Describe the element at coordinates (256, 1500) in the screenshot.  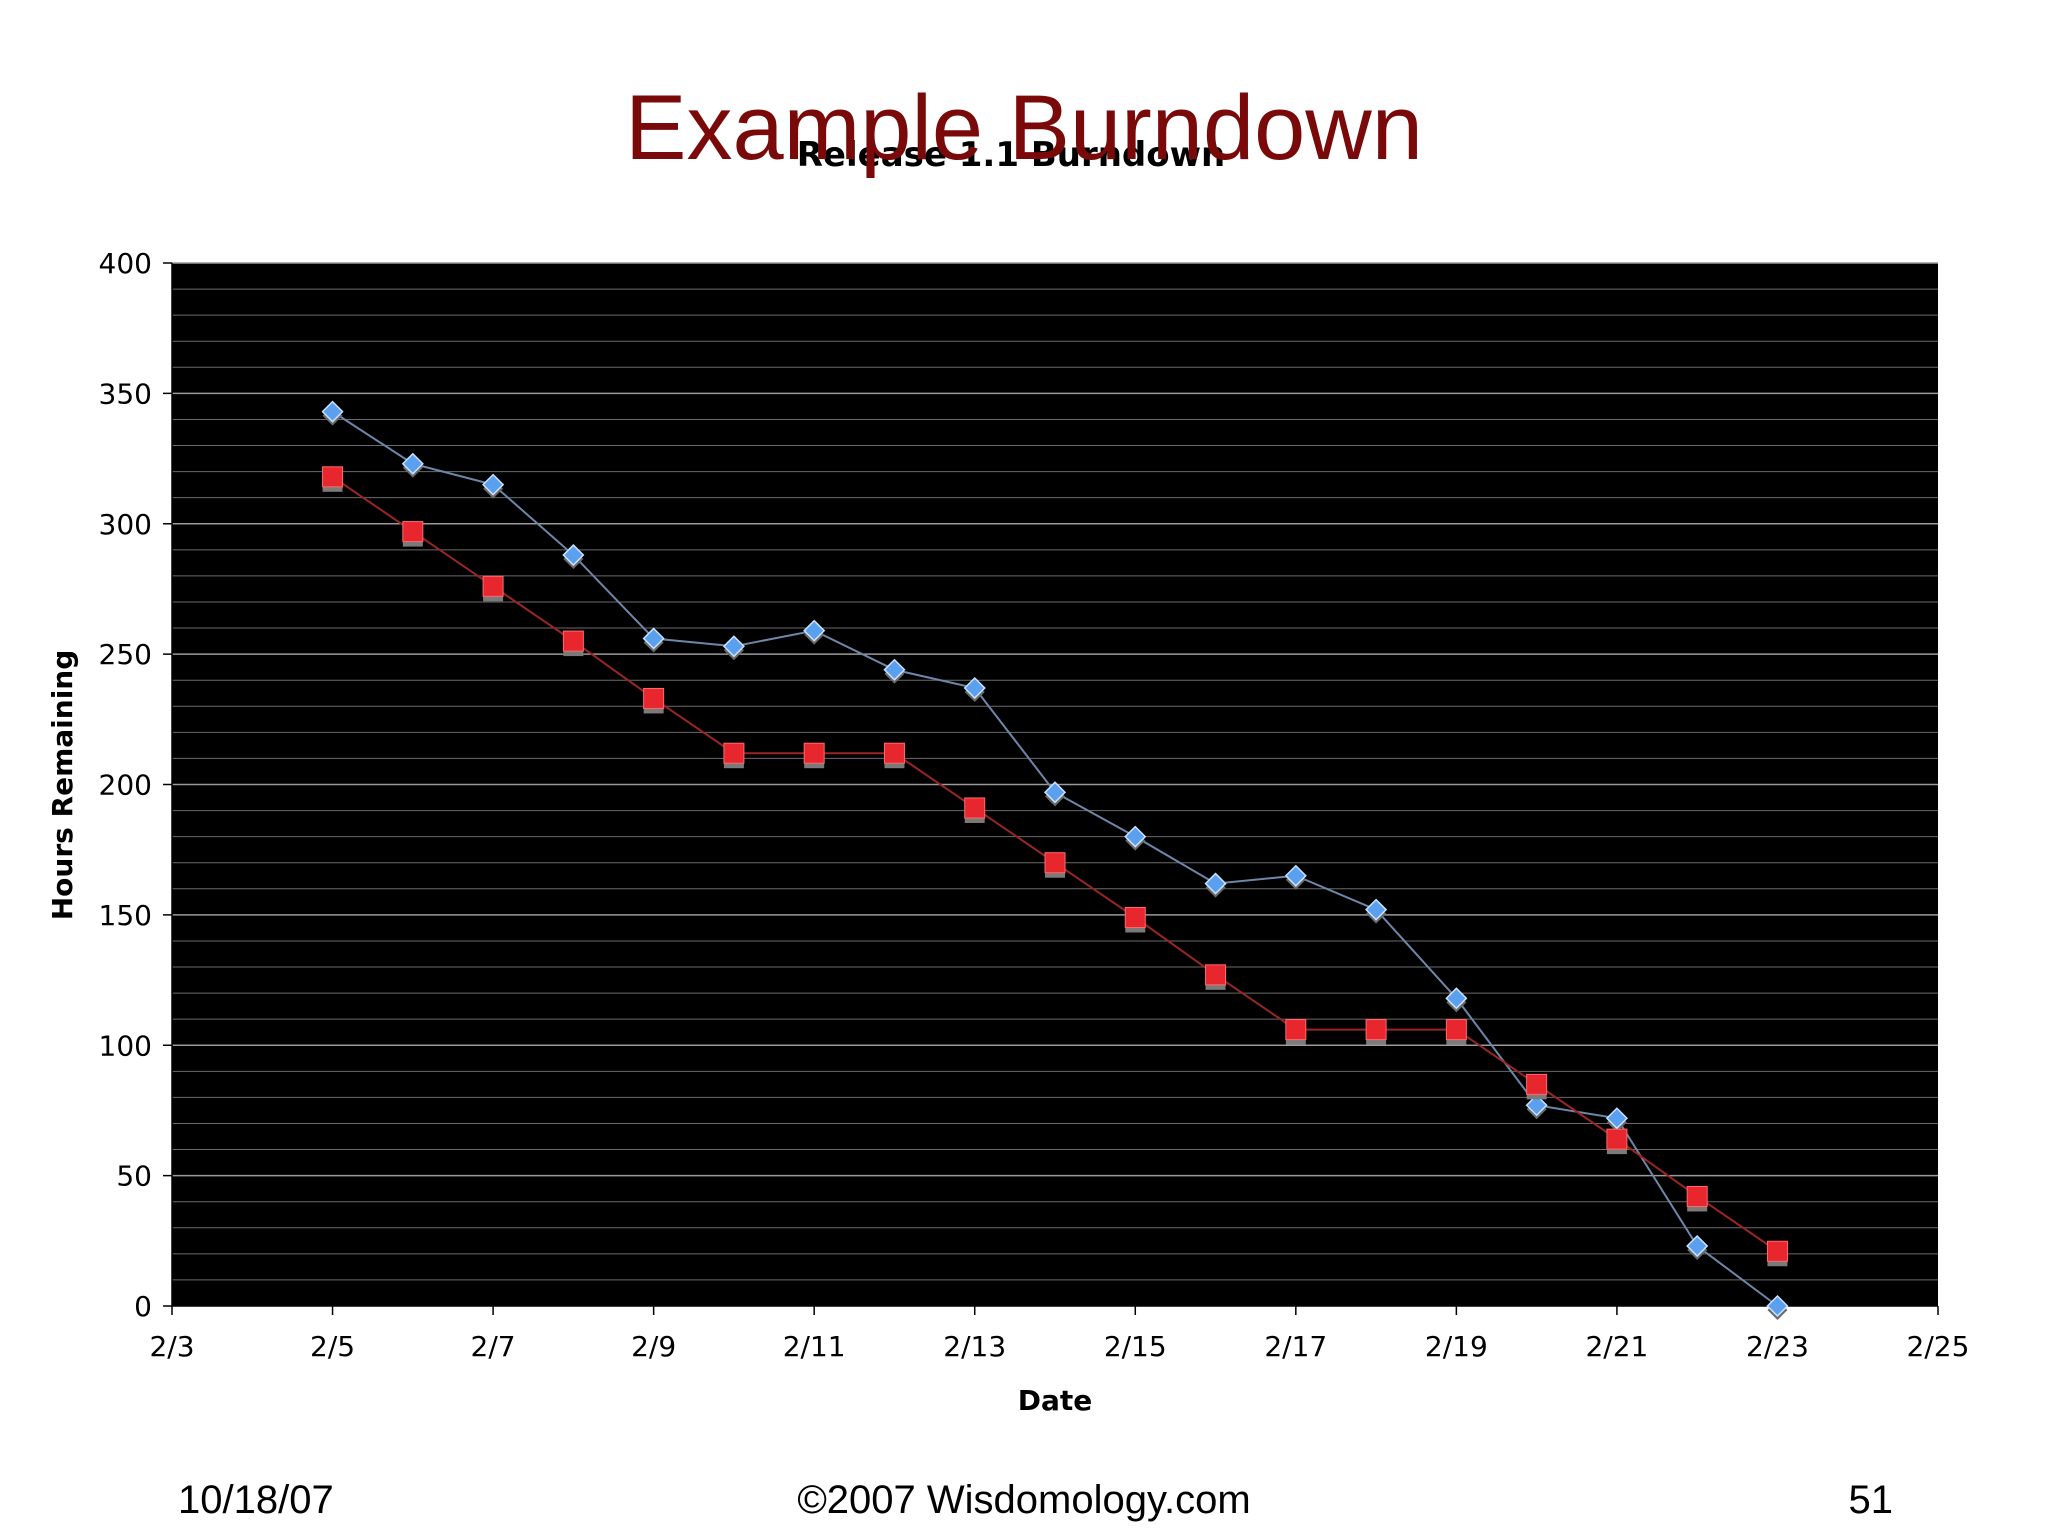
I see `footer-date: 10/18/07` at that location.